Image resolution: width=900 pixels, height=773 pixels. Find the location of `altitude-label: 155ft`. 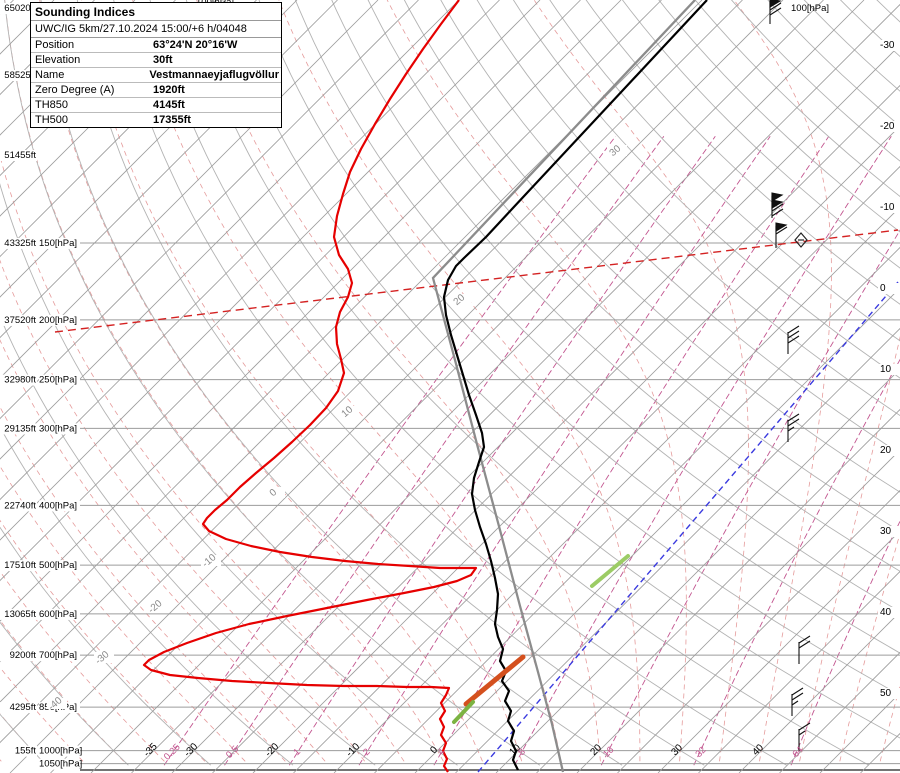

altitude-label: 155ft is located at coordinates (25, 751).